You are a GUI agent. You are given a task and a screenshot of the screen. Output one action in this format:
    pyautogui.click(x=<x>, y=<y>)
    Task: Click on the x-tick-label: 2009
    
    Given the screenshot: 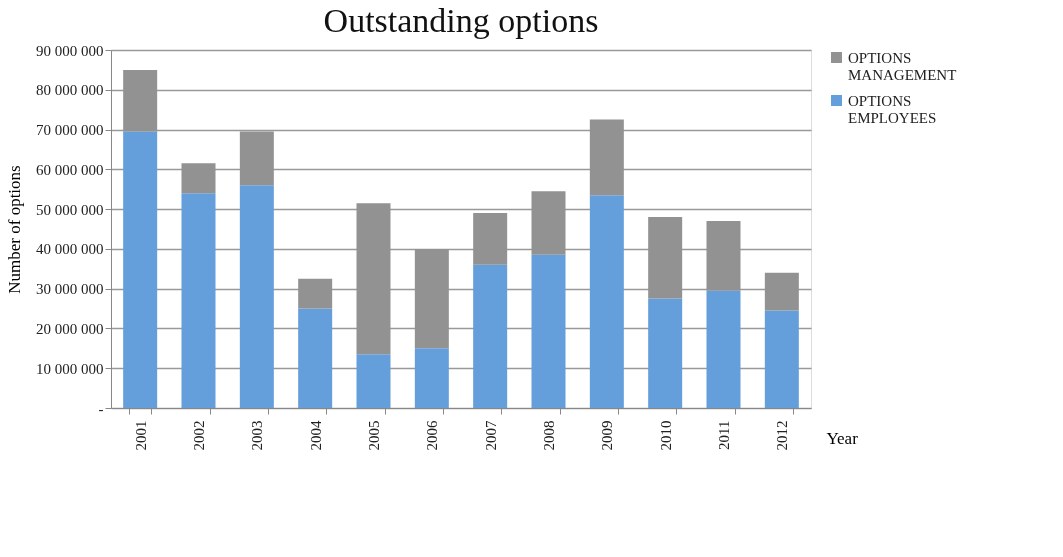 What is the action you would take?
    pyautogui.click(x=607, y=435)
    